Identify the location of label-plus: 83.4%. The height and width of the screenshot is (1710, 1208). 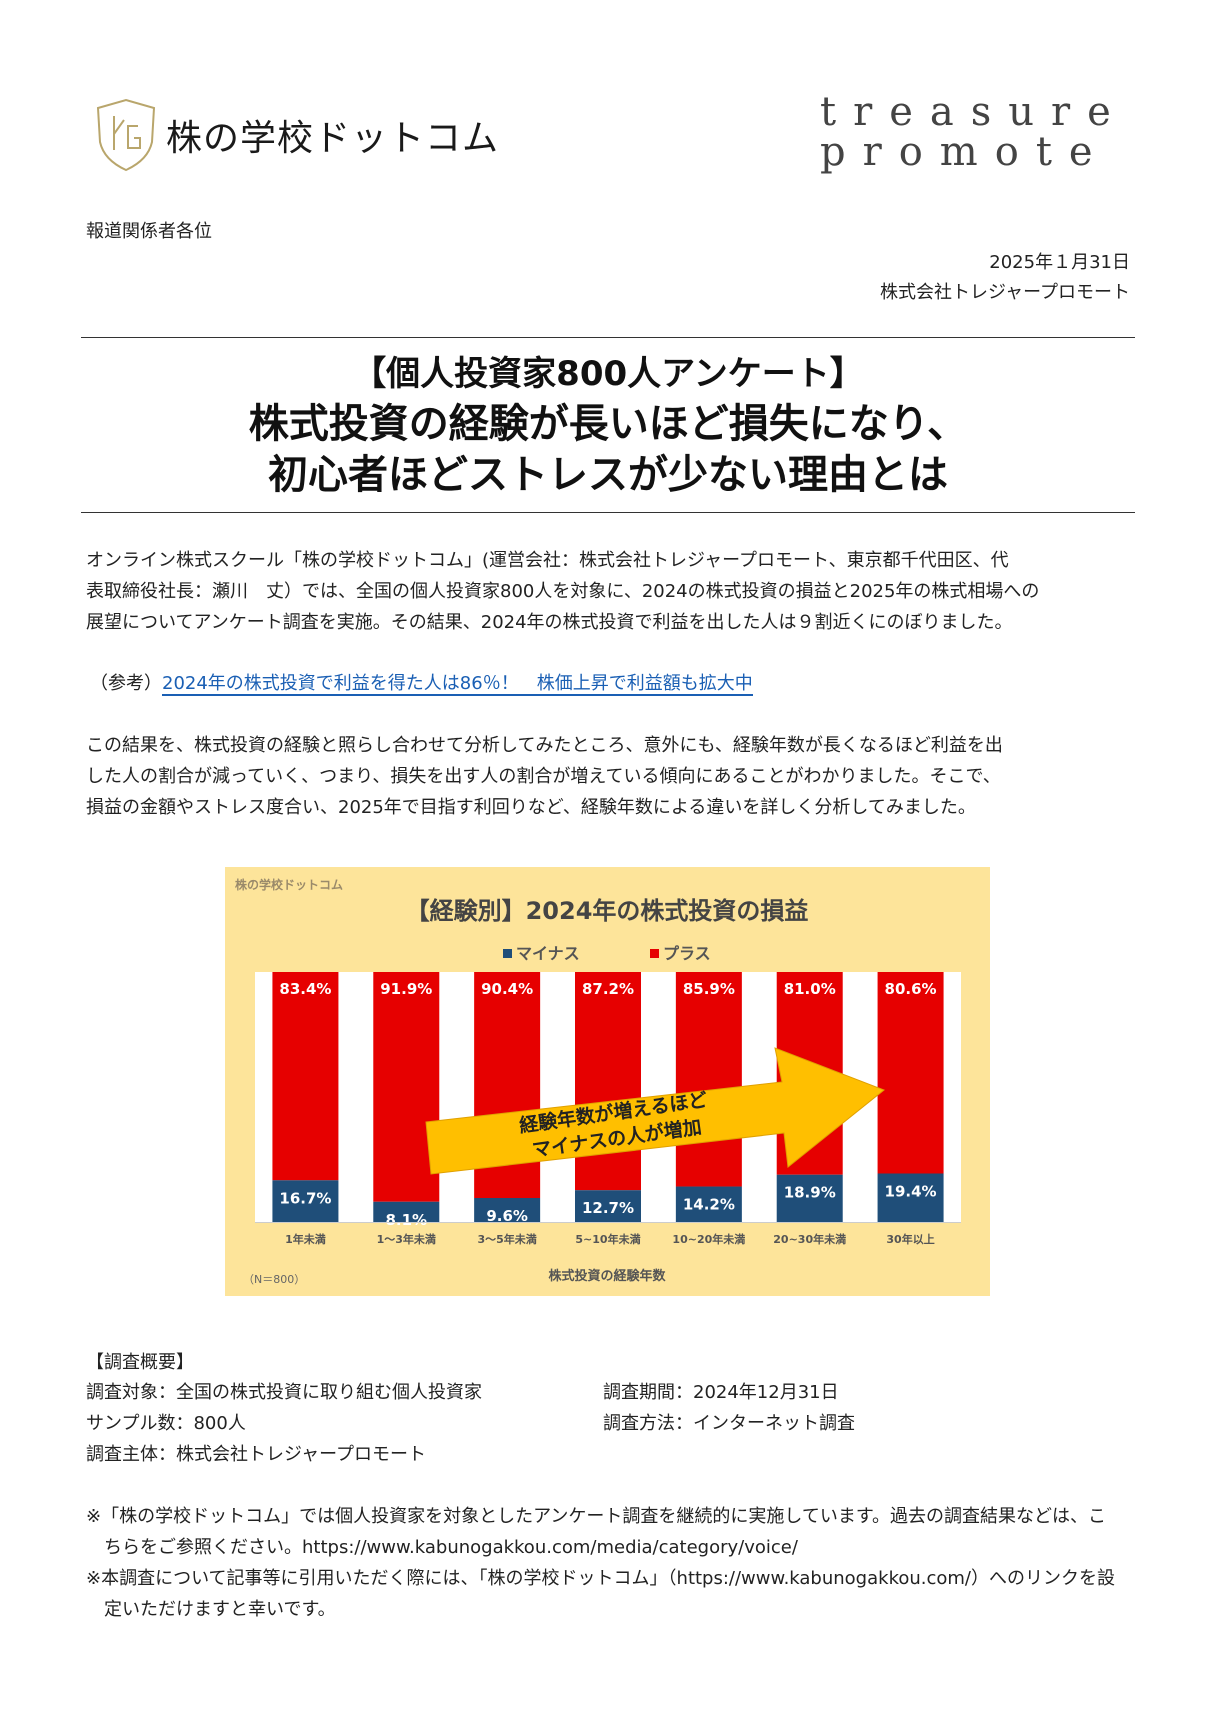
(305, 989).